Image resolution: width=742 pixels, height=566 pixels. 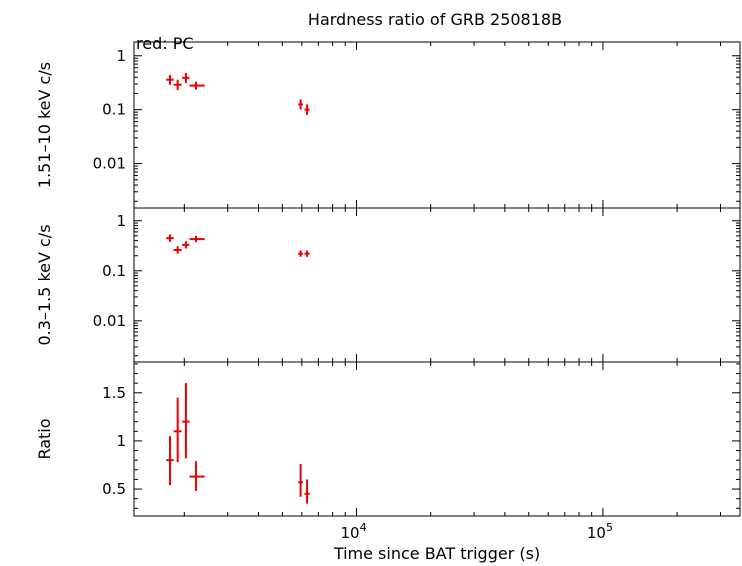 I want to click on y-tick-label: 1.5, so click(x=114, y=393).